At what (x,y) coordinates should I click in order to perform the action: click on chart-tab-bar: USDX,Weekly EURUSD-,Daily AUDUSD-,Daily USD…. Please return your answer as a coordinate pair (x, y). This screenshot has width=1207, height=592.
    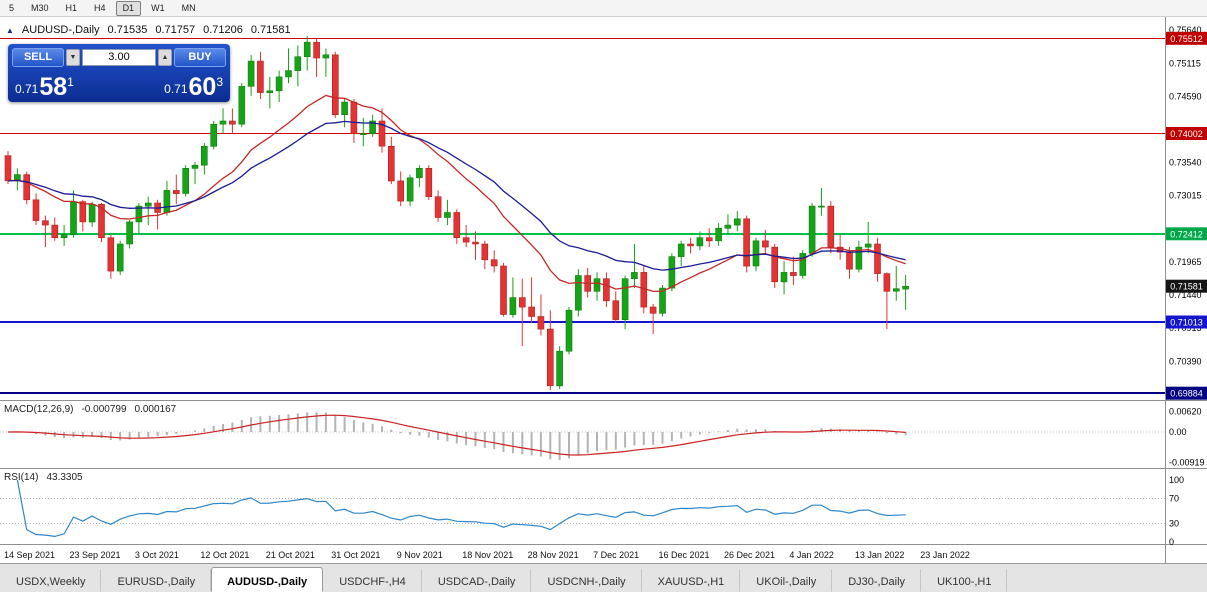
    Looking at the image, I should click on (603, 577).